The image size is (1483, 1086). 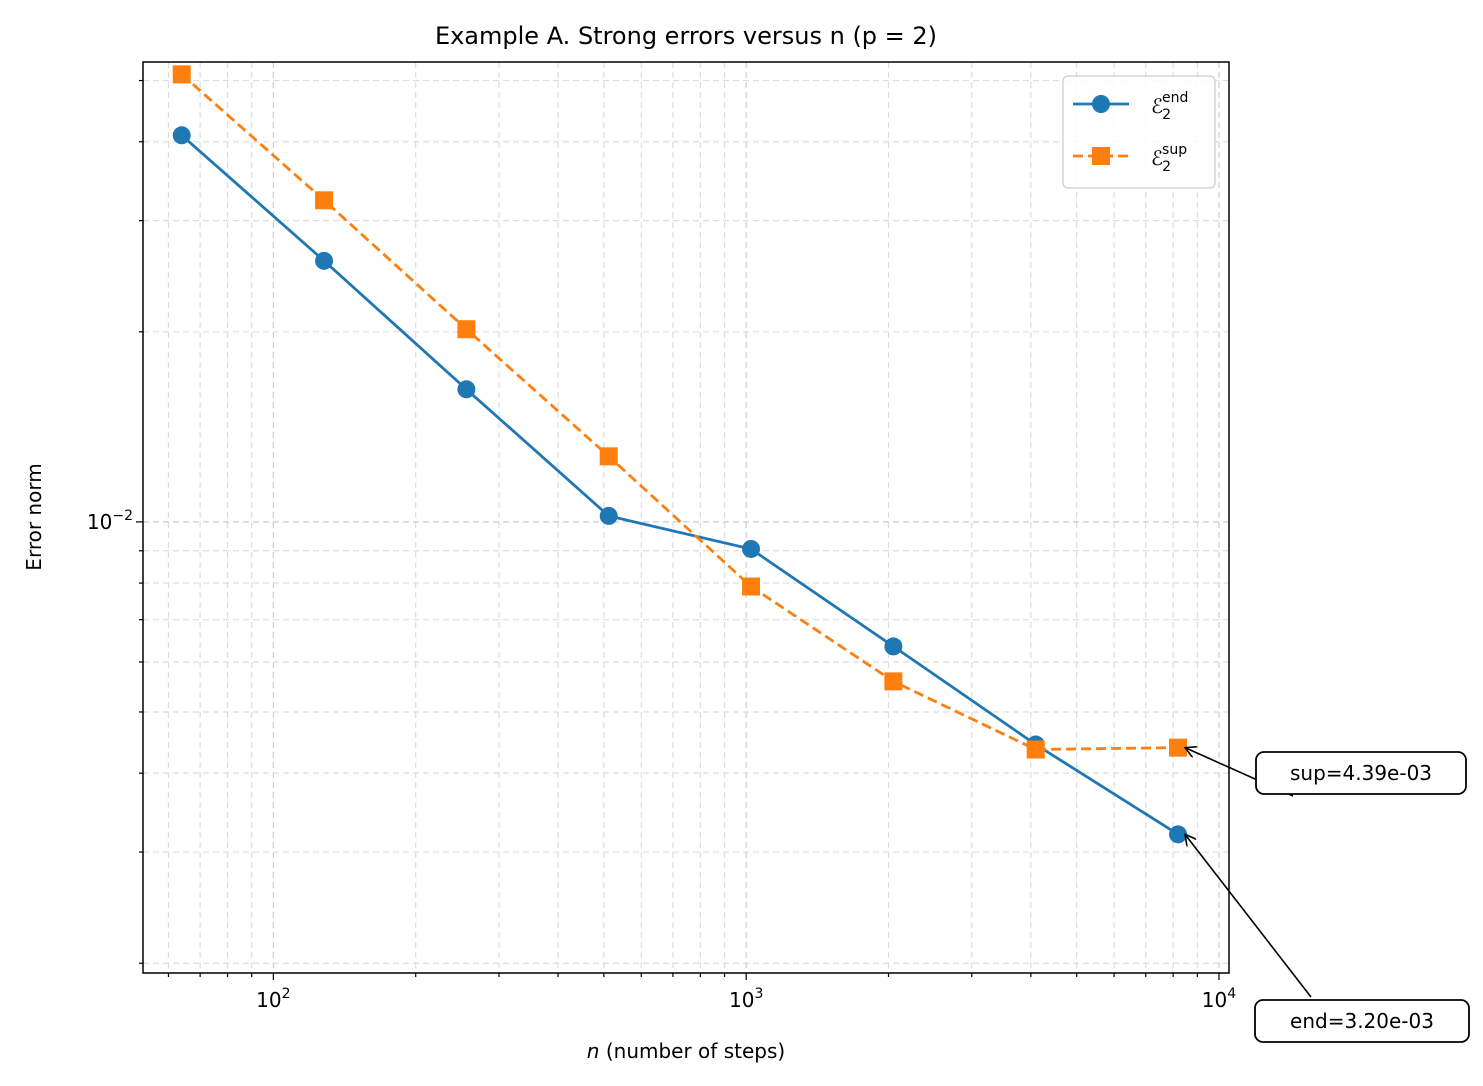 What do you see at coordinates (1101, 156) in the screenshot?
I see `legend-marker-sup` at bounding box center [1101, 156].